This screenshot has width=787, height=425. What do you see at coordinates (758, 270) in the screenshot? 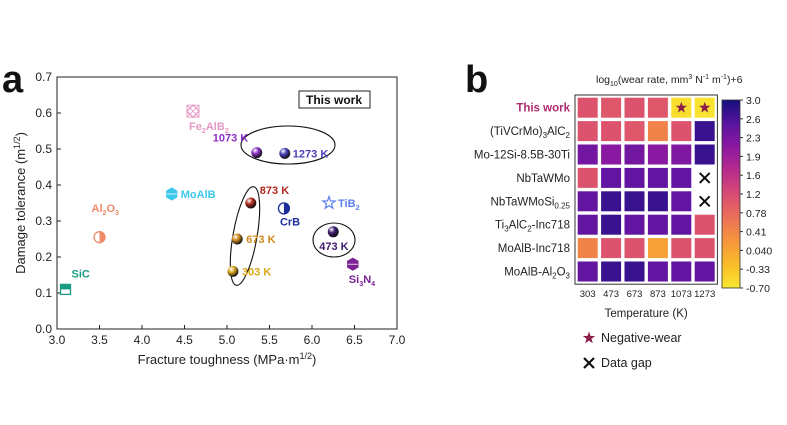
I see `colorbar-tick-label: -0.33` at bounding box center [758, 270].